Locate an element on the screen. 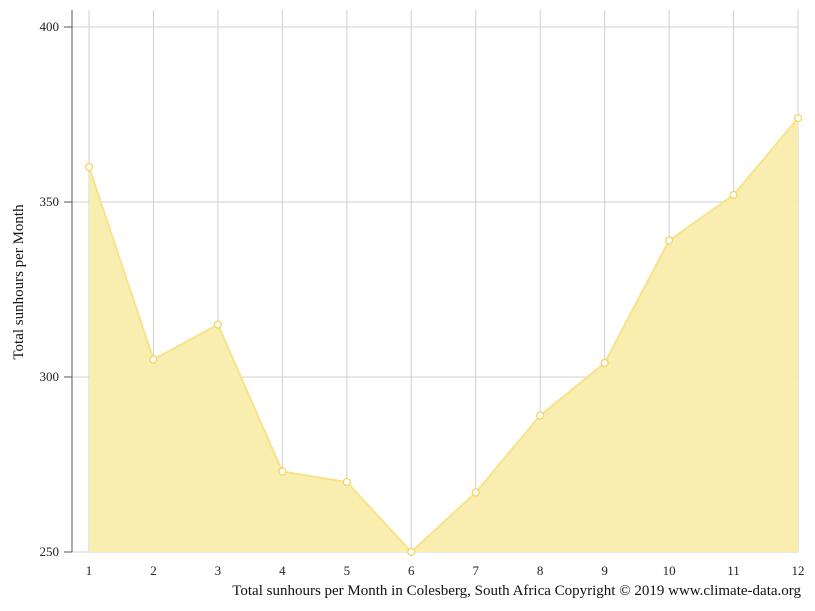  x-tick-label: 8 is located at coordinates (540, 570).